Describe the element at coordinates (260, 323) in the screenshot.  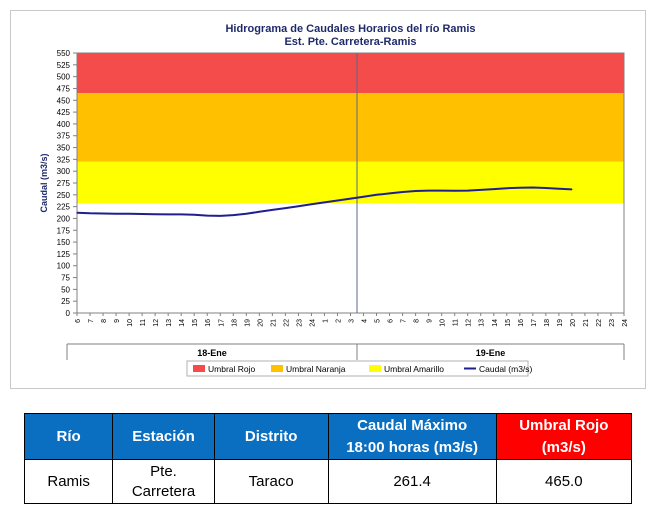
I see `x-tick-label: 20` at that location.